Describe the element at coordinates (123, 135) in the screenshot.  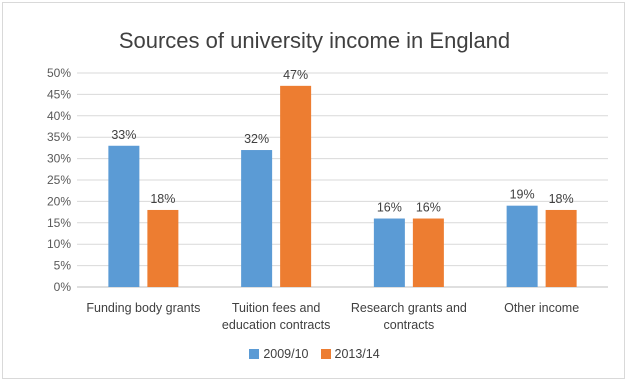
I see `data-label: 33%` at that location.